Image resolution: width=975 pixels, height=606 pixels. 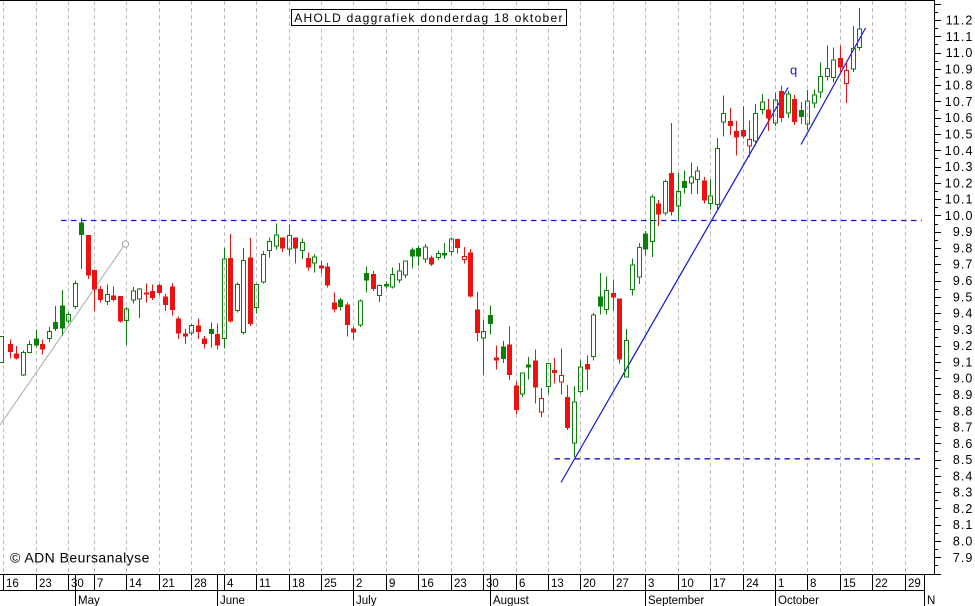 What do you see at coordinates (359, 584) in the screenshot?
I see `svg-text: 2` at bounding box center [359, 584].